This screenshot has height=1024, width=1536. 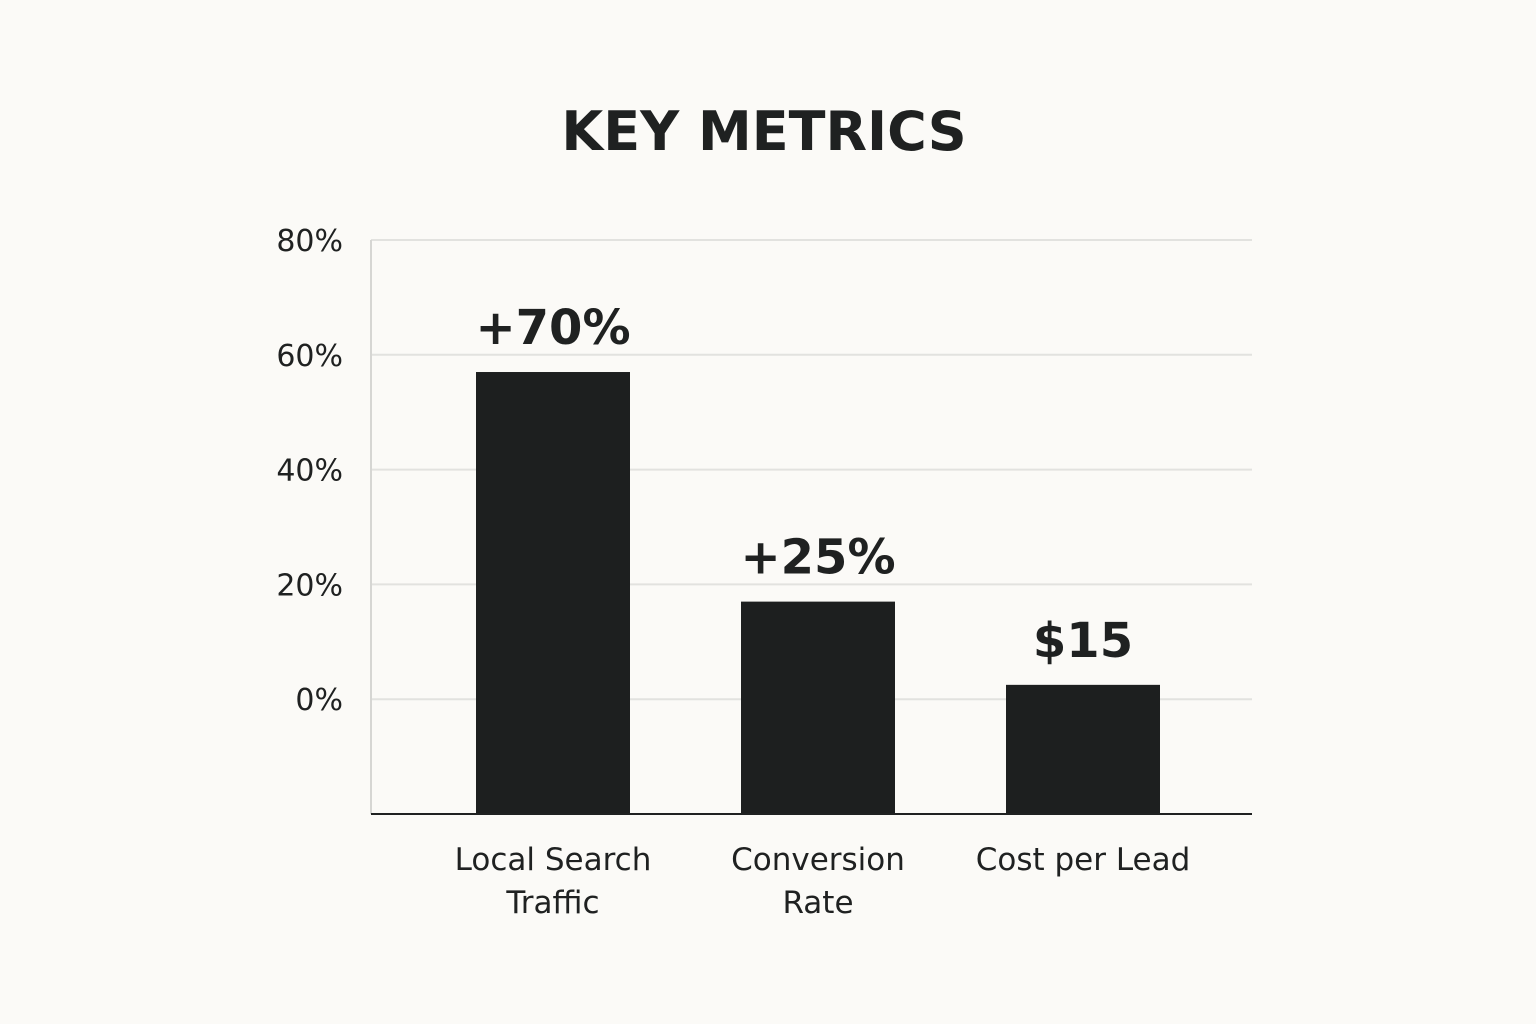 I want to click on category-label: Conversion, so click(x=818, y=860).